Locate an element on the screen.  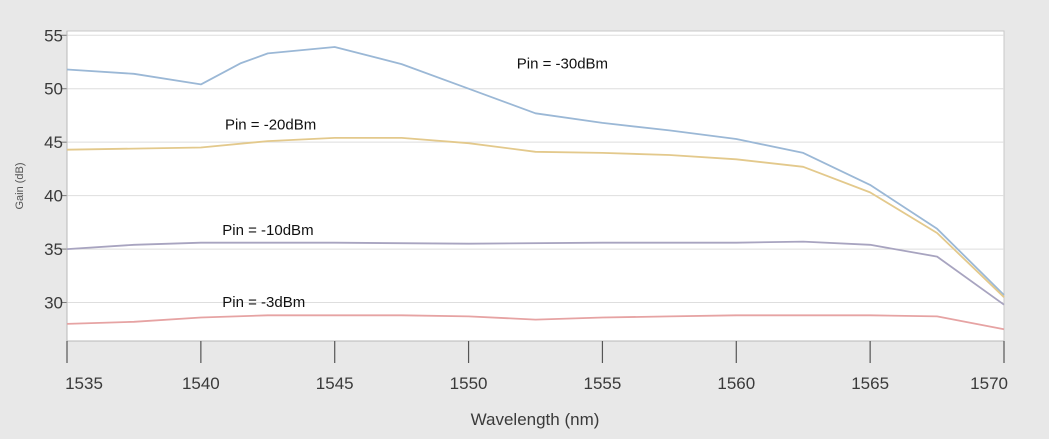
y-tick-label: 40 is located at coordinates (53, 196).